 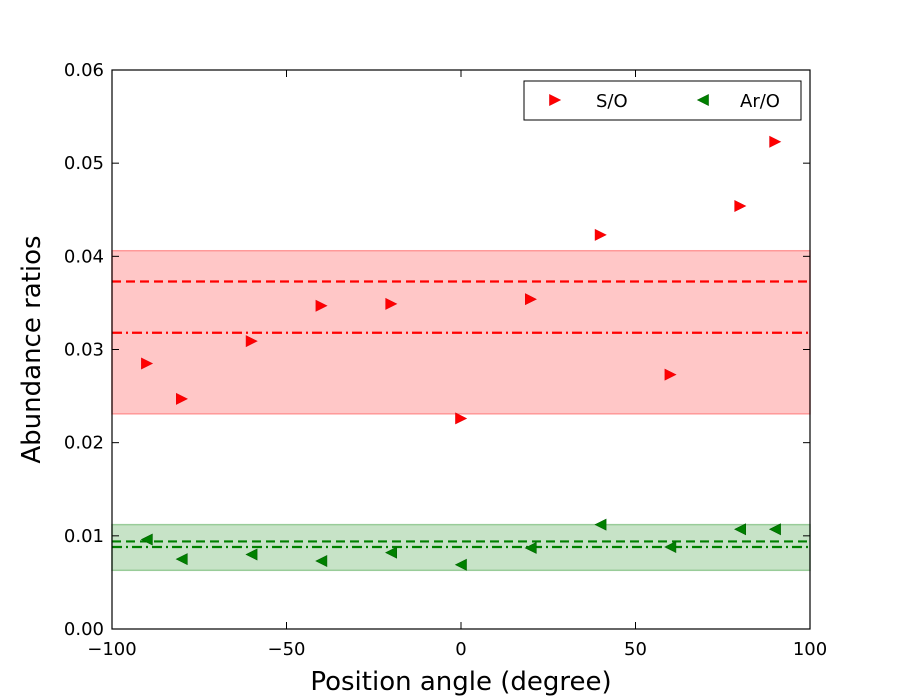 I want to click on x-tick-label: −50, so click(x=287, y=649).